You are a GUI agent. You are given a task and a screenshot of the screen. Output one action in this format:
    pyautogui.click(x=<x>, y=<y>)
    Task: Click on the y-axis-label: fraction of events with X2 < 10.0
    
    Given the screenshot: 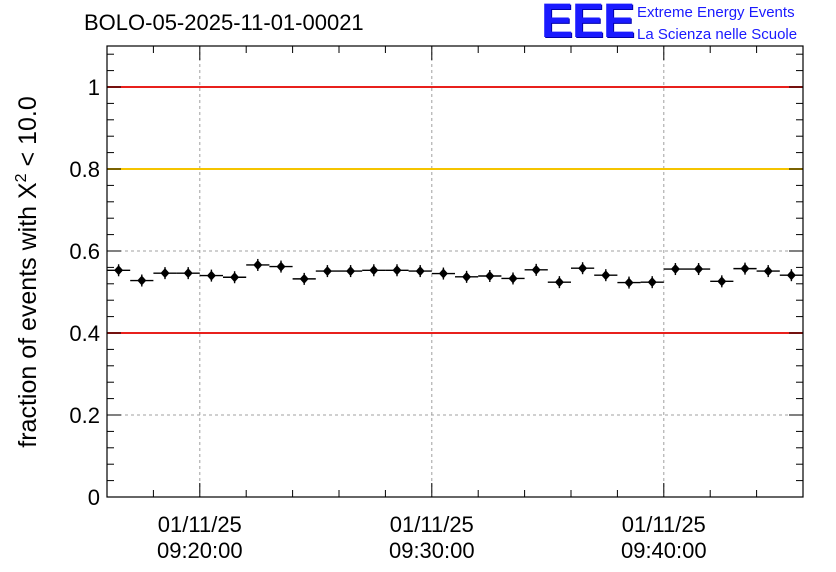 What is the action you would take?
    pyautogui.click(x=27, y=271)
    